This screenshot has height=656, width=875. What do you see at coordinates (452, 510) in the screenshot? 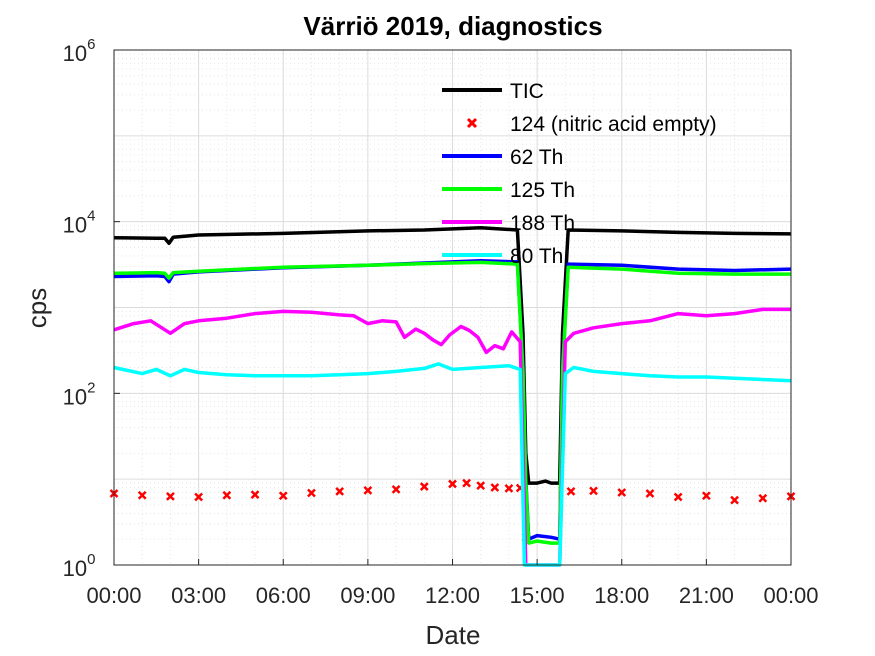
I see `series-124-nitric-acid-empty` at bounding box center [452, 510].